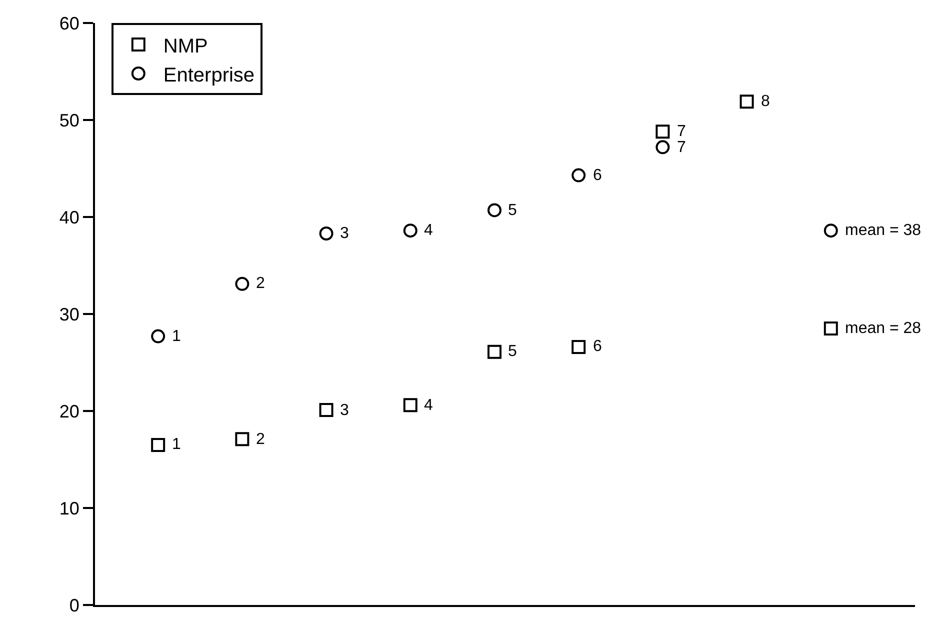 Image resolution: width=948 pixels, height=627 pixels. I want to click on y-tick-label: 10, so click(69, 508).